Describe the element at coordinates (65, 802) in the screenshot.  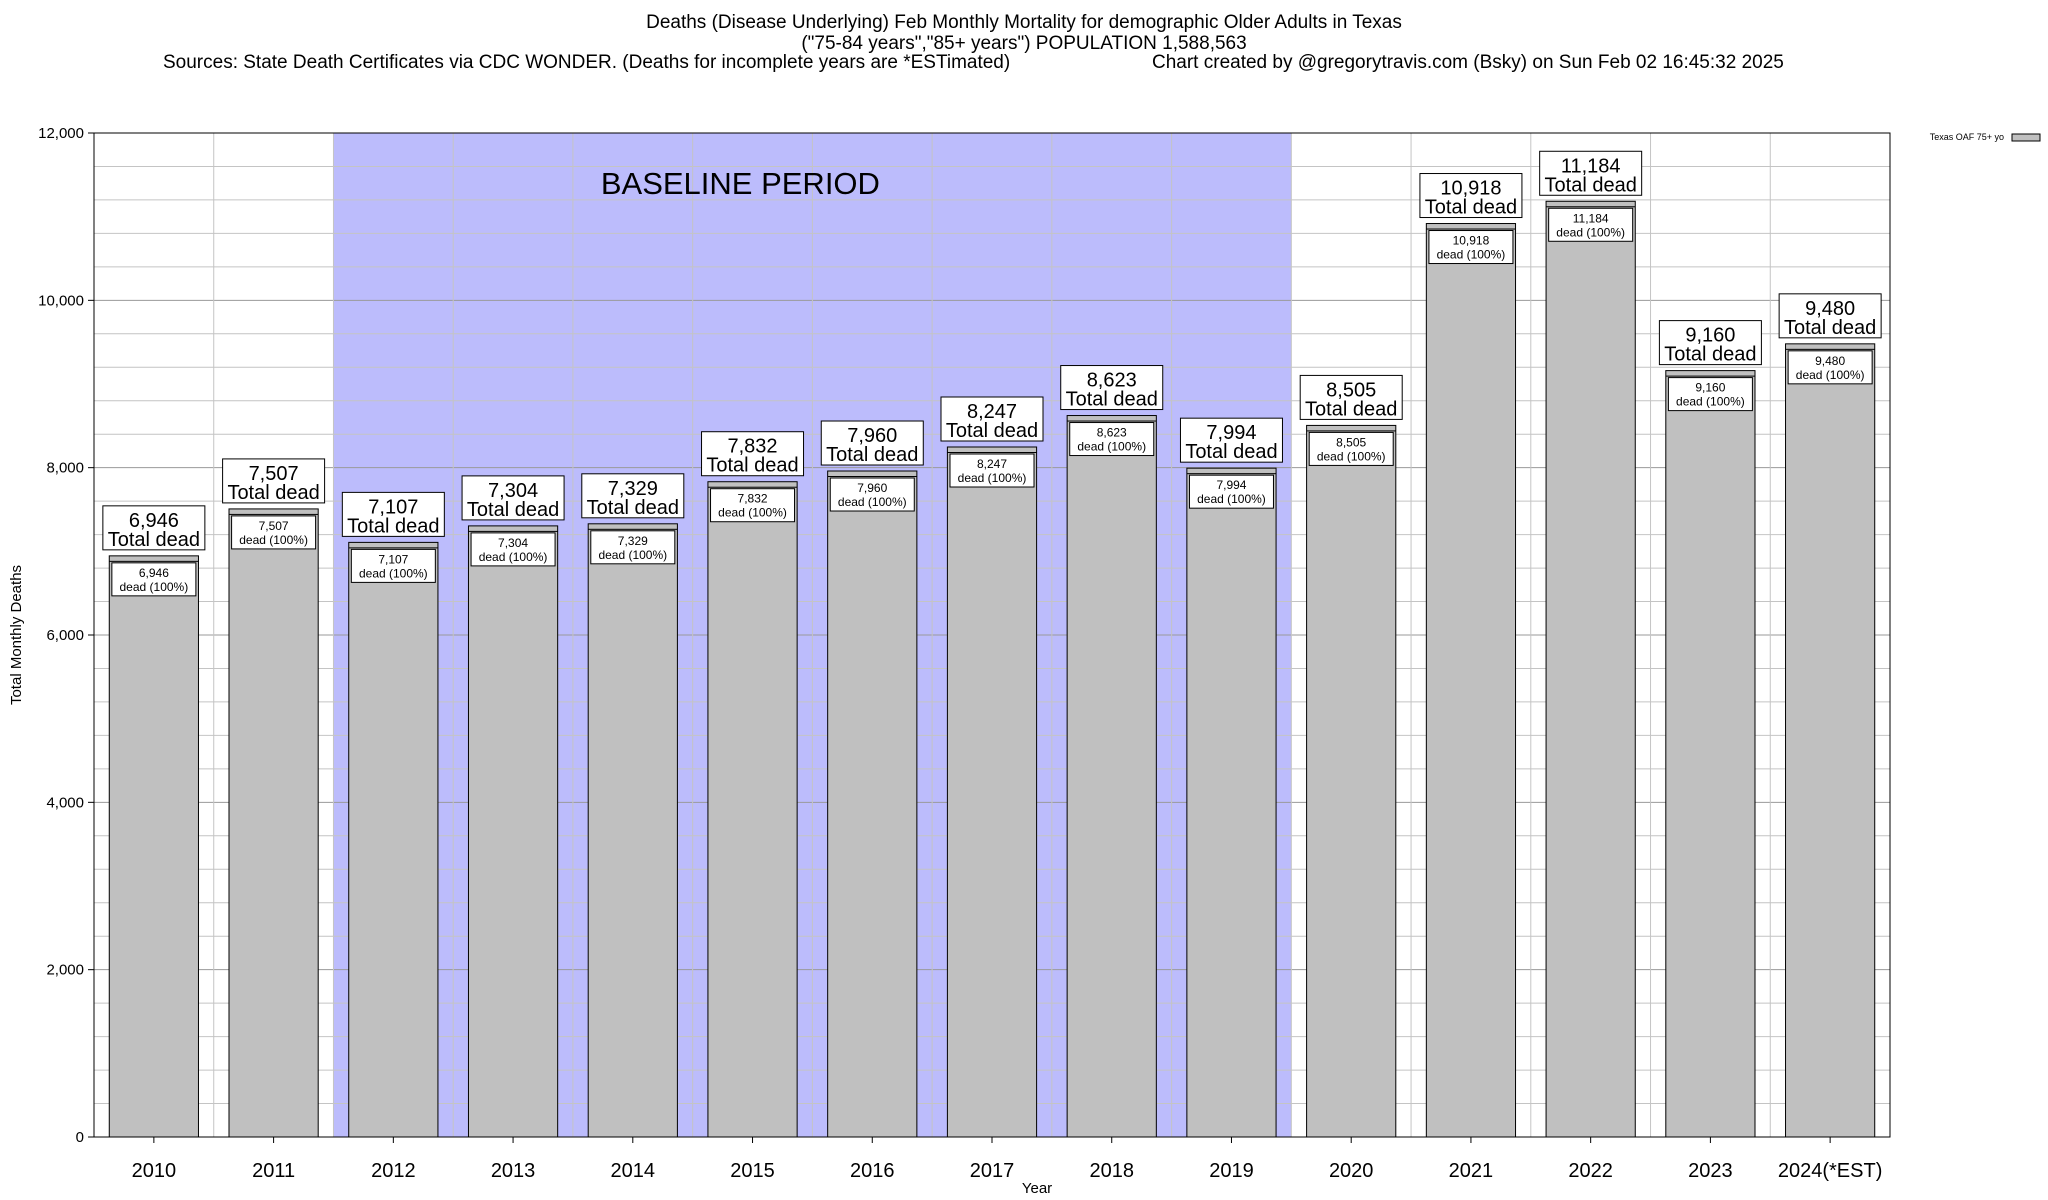
I see `y-tick-label: 4,000` at that location.